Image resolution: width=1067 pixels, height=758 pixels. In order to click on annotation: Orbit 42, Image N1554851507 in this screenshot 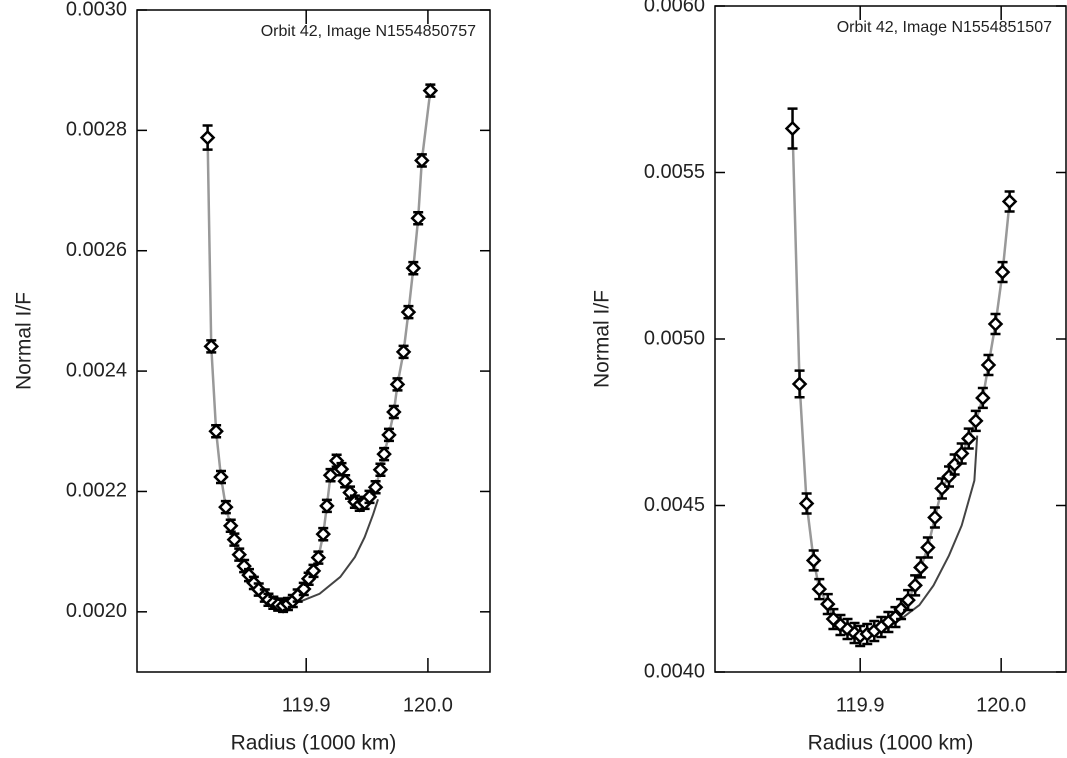, I will do `click(944, 27)`.